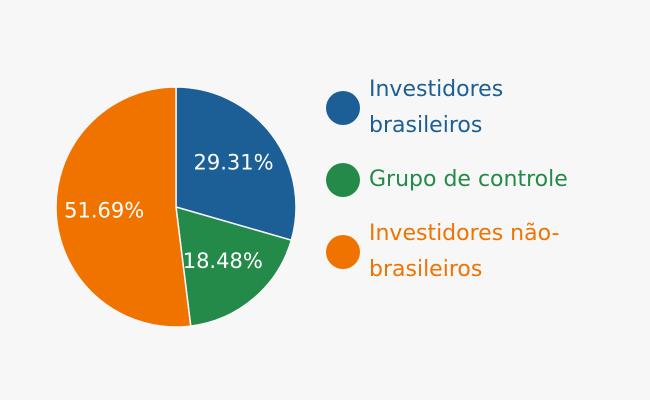  What do you see at coordinates (436, 107) in the screenshot?
I see `legend-label: Investidores brasileiros` at bounding box center [436, 107].